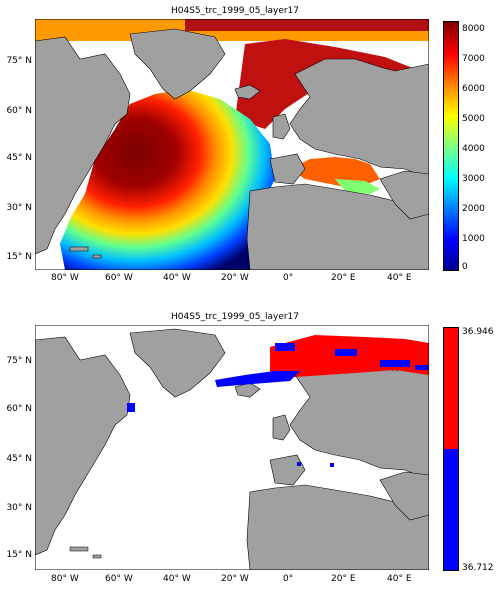  What do you see at coordinates (65, 278) in the screenshot?
I see `top-lon-label-80w: 80° W` at bounding box center [65, 278].